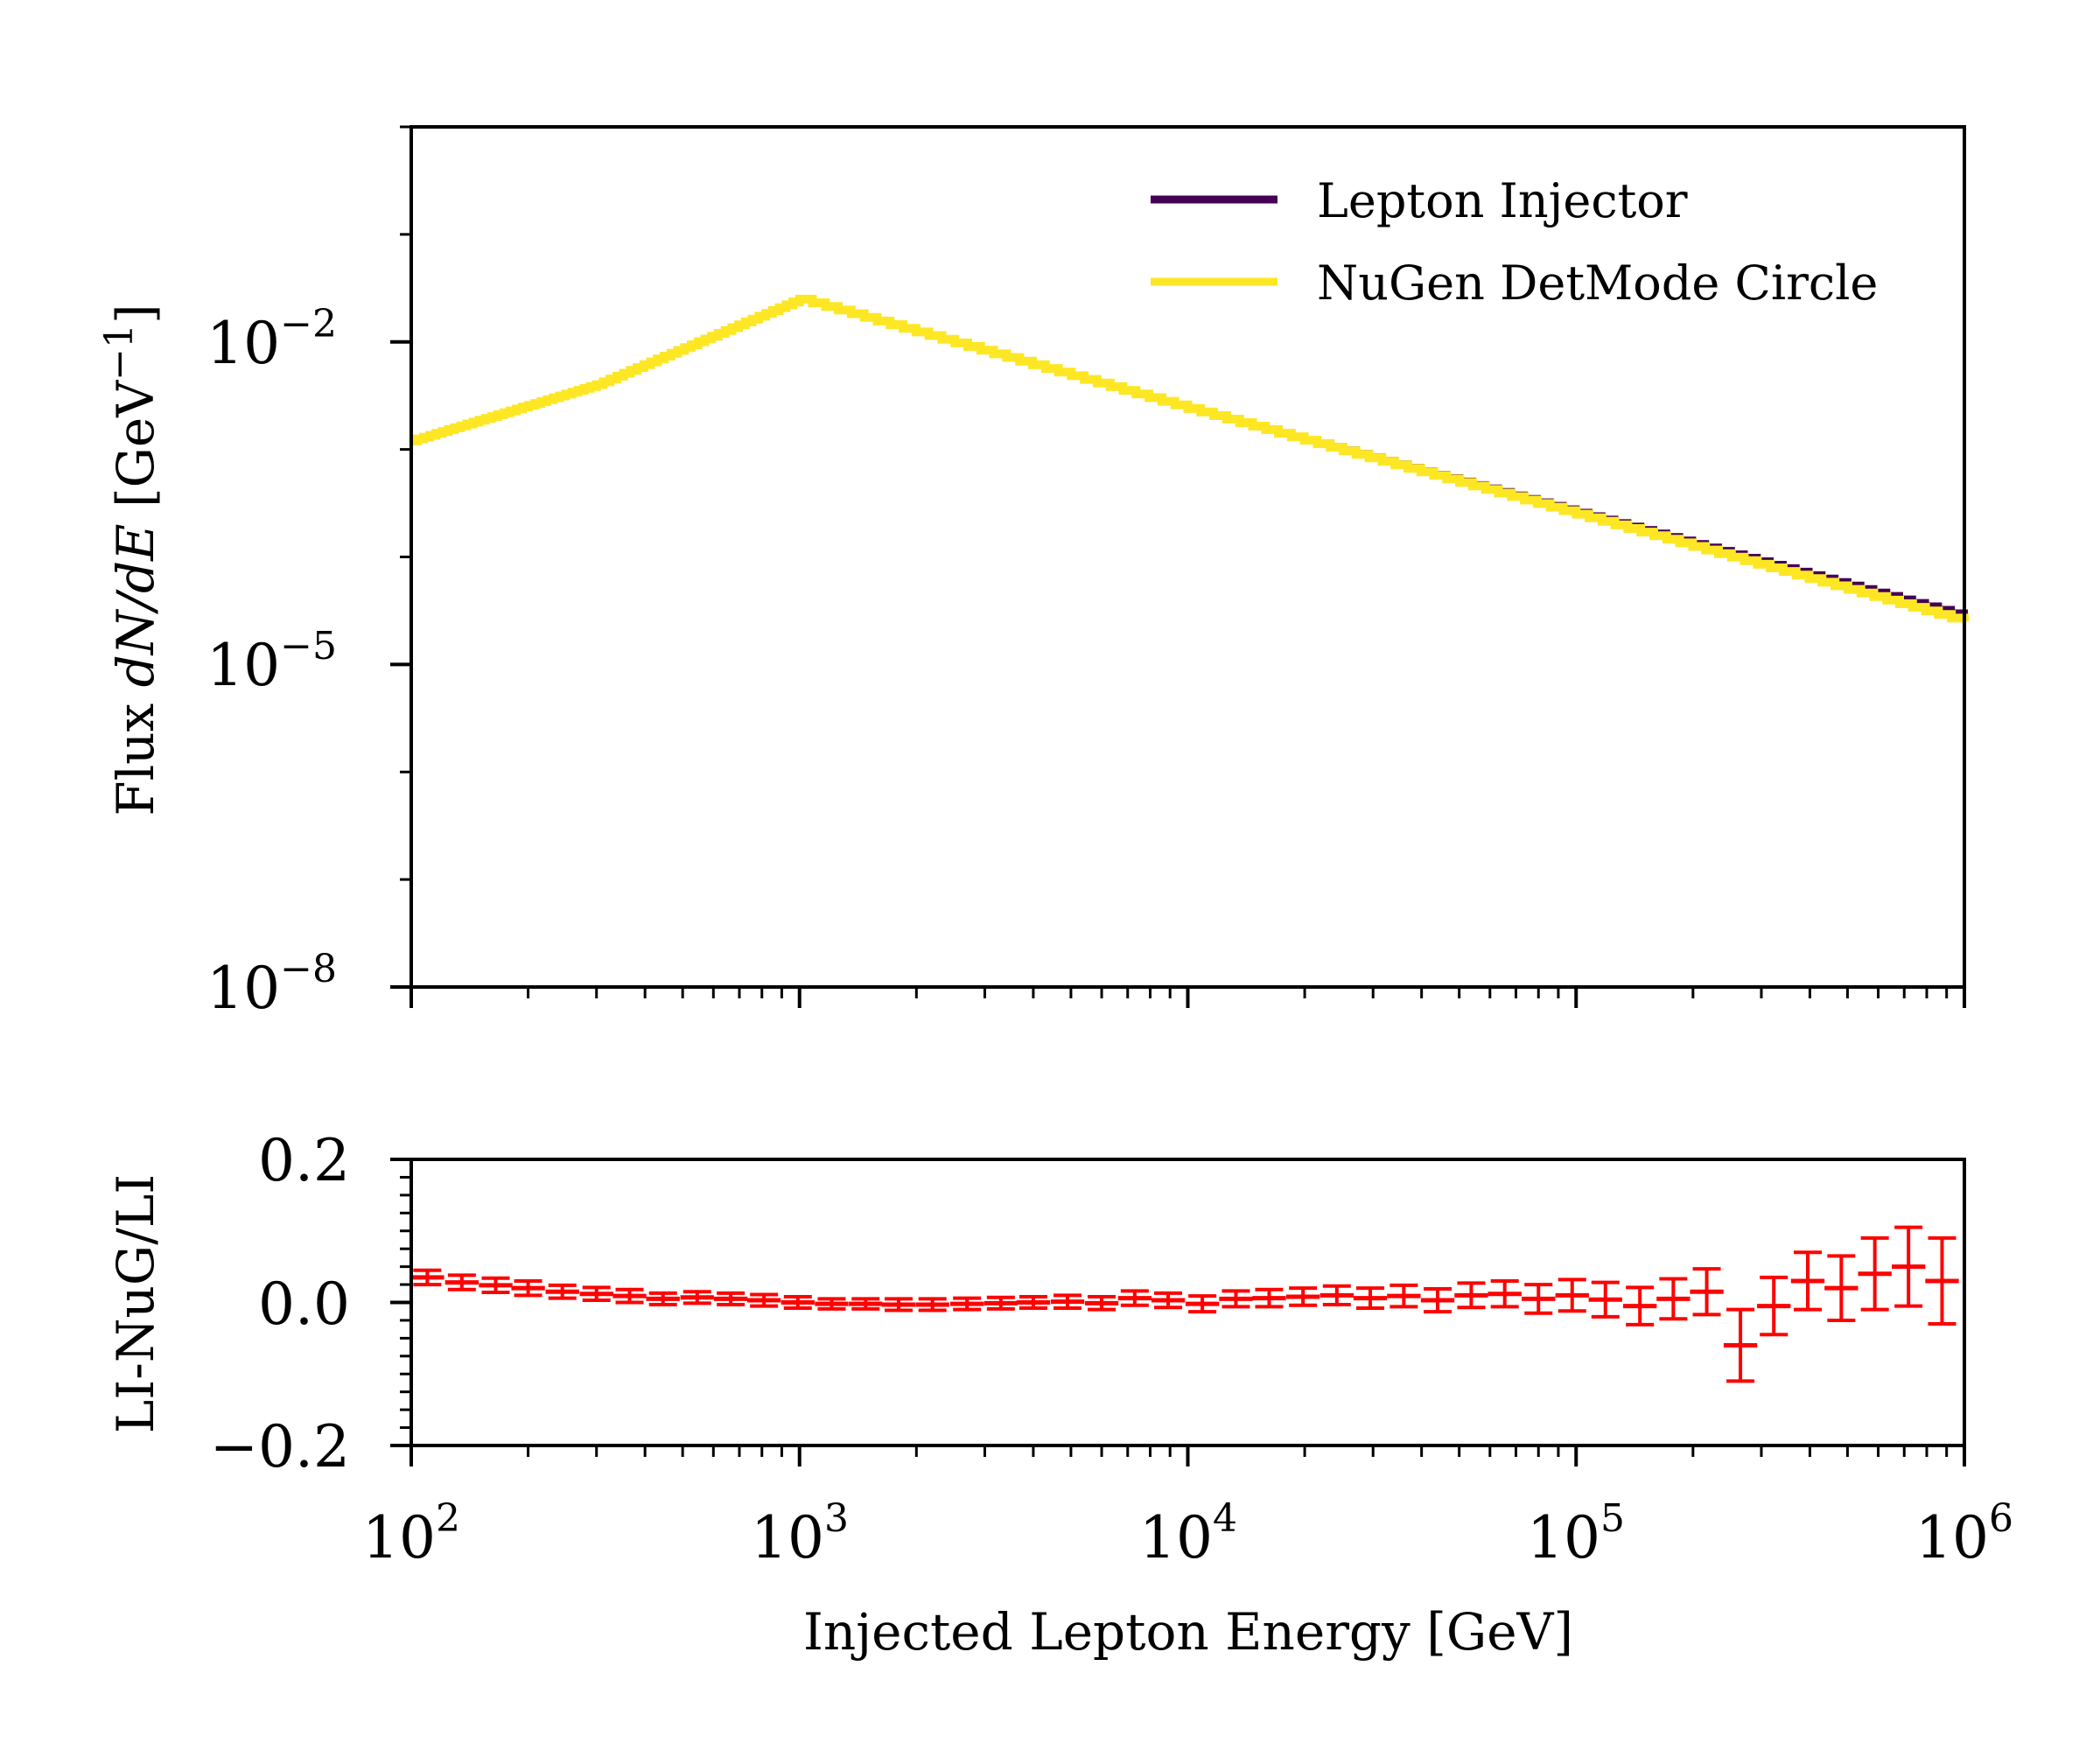  What do you see at coordinates (1188, 1456) in the screenshot?
I see `ratio-x-ticks` at bounding box center [1188, 1456].